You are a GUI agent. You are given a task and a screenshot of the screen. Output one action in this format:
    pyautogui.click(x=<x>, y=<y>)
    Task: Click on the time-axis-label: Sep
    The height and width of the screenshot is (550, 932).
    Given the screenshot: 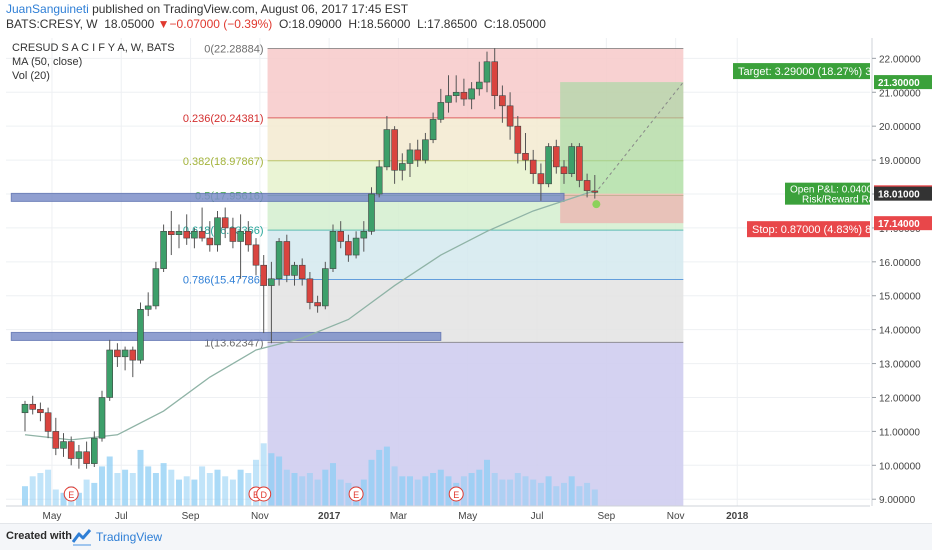 What is the action you would take?
    pyautogui.click(x=191, y=516)
    